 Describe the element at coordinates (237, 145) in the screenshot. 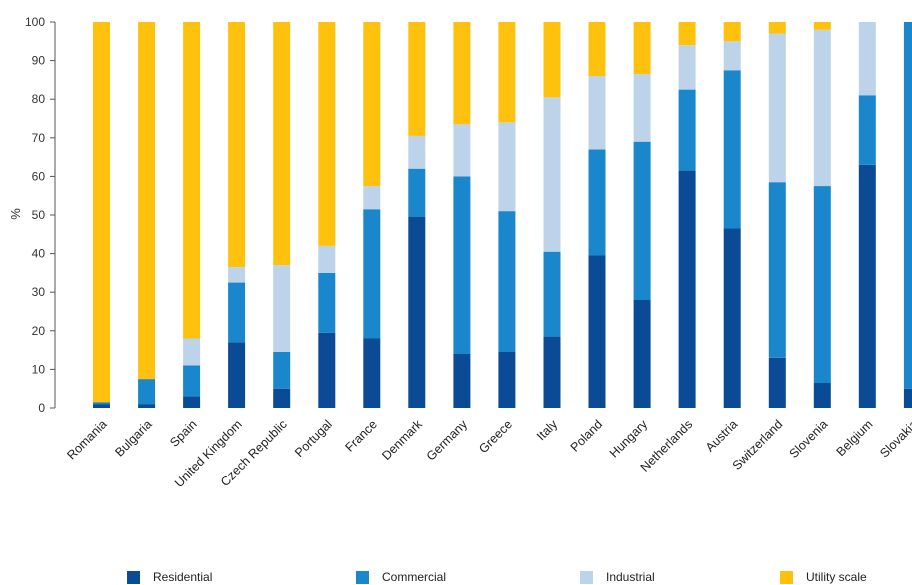

I see `bar-united-kingdom-utility-scale` at that location.